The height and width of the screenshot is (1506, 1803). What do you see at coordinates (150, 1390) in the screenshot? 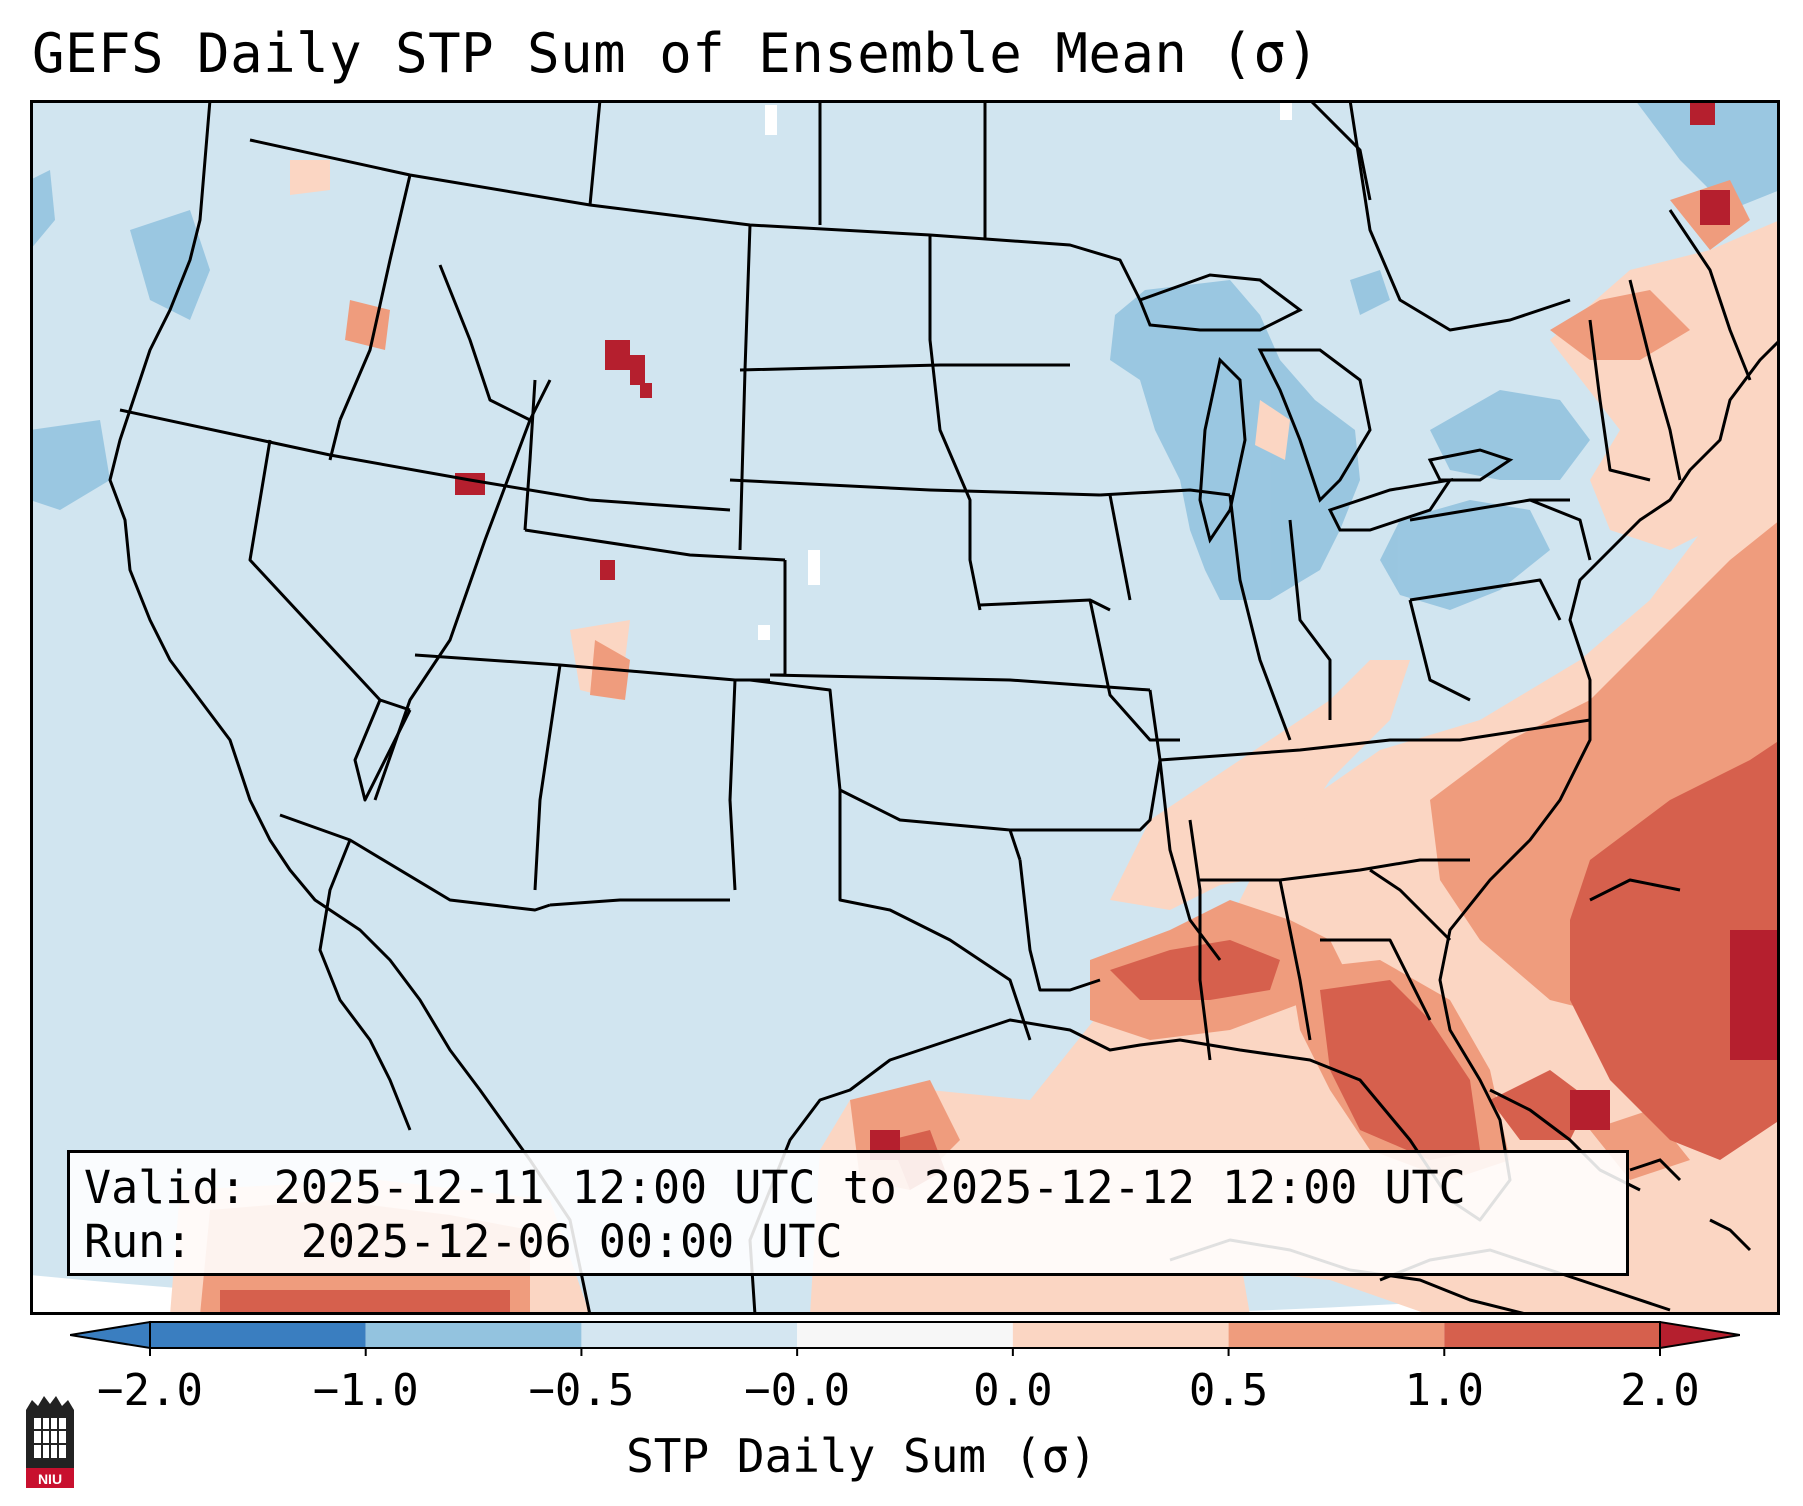
I see `colorbar-tick-label: −2.0` at bounding box center [150, 1390].